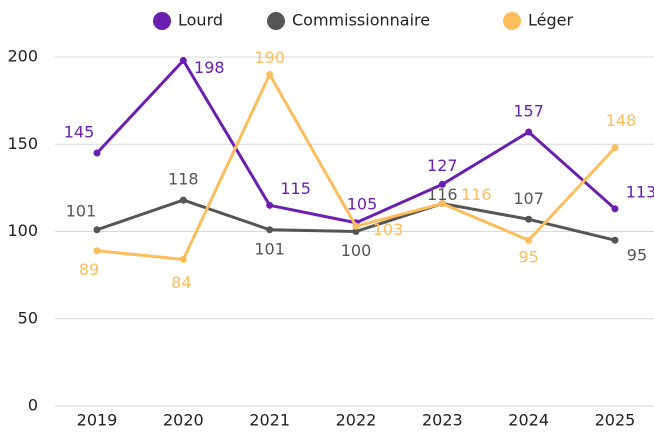 This screenshot has height=436, width=654. What do you see at coordinates (361, 20) in the screenshot?
I see `legend-label: Commissionnaire` at bounding box center [361, 20].